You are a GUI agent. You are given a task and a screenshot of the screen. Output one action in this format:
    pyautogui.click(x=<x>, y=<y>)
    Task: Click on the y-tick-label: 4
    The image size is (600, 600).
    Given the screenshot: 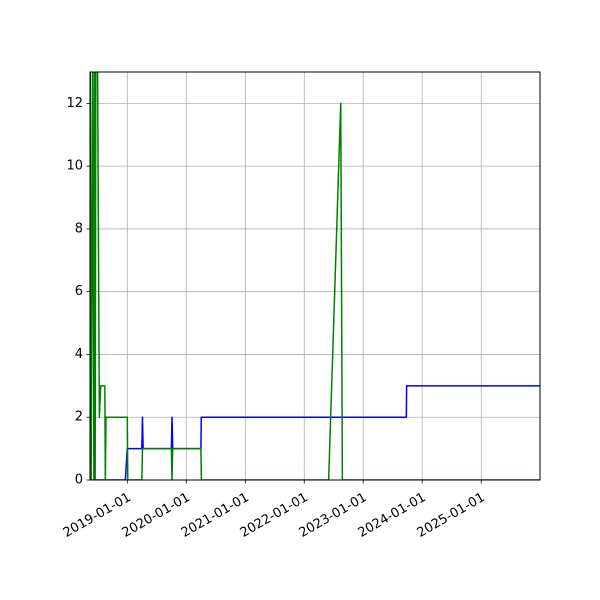 What is the action you would take?
    pyautogui.click(x=79, y=354)
    